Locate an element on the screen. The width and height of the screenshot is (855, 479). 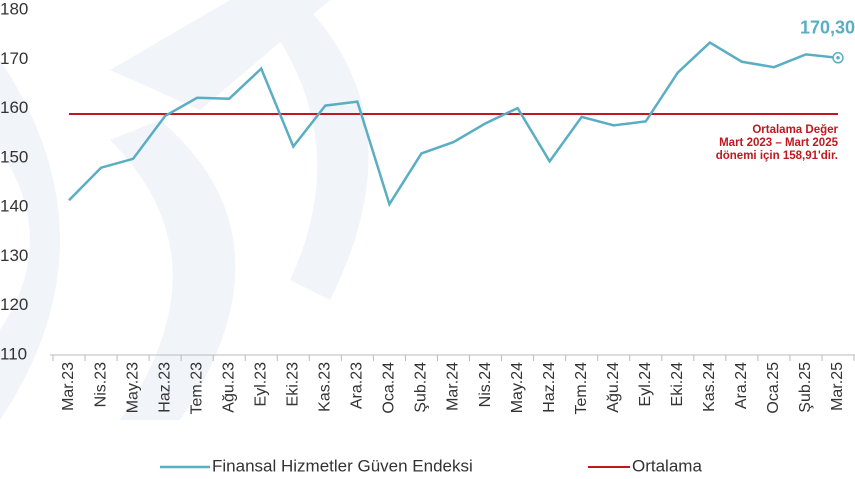
annotation: Ortalama Değer is located at coordinates (795, 130).